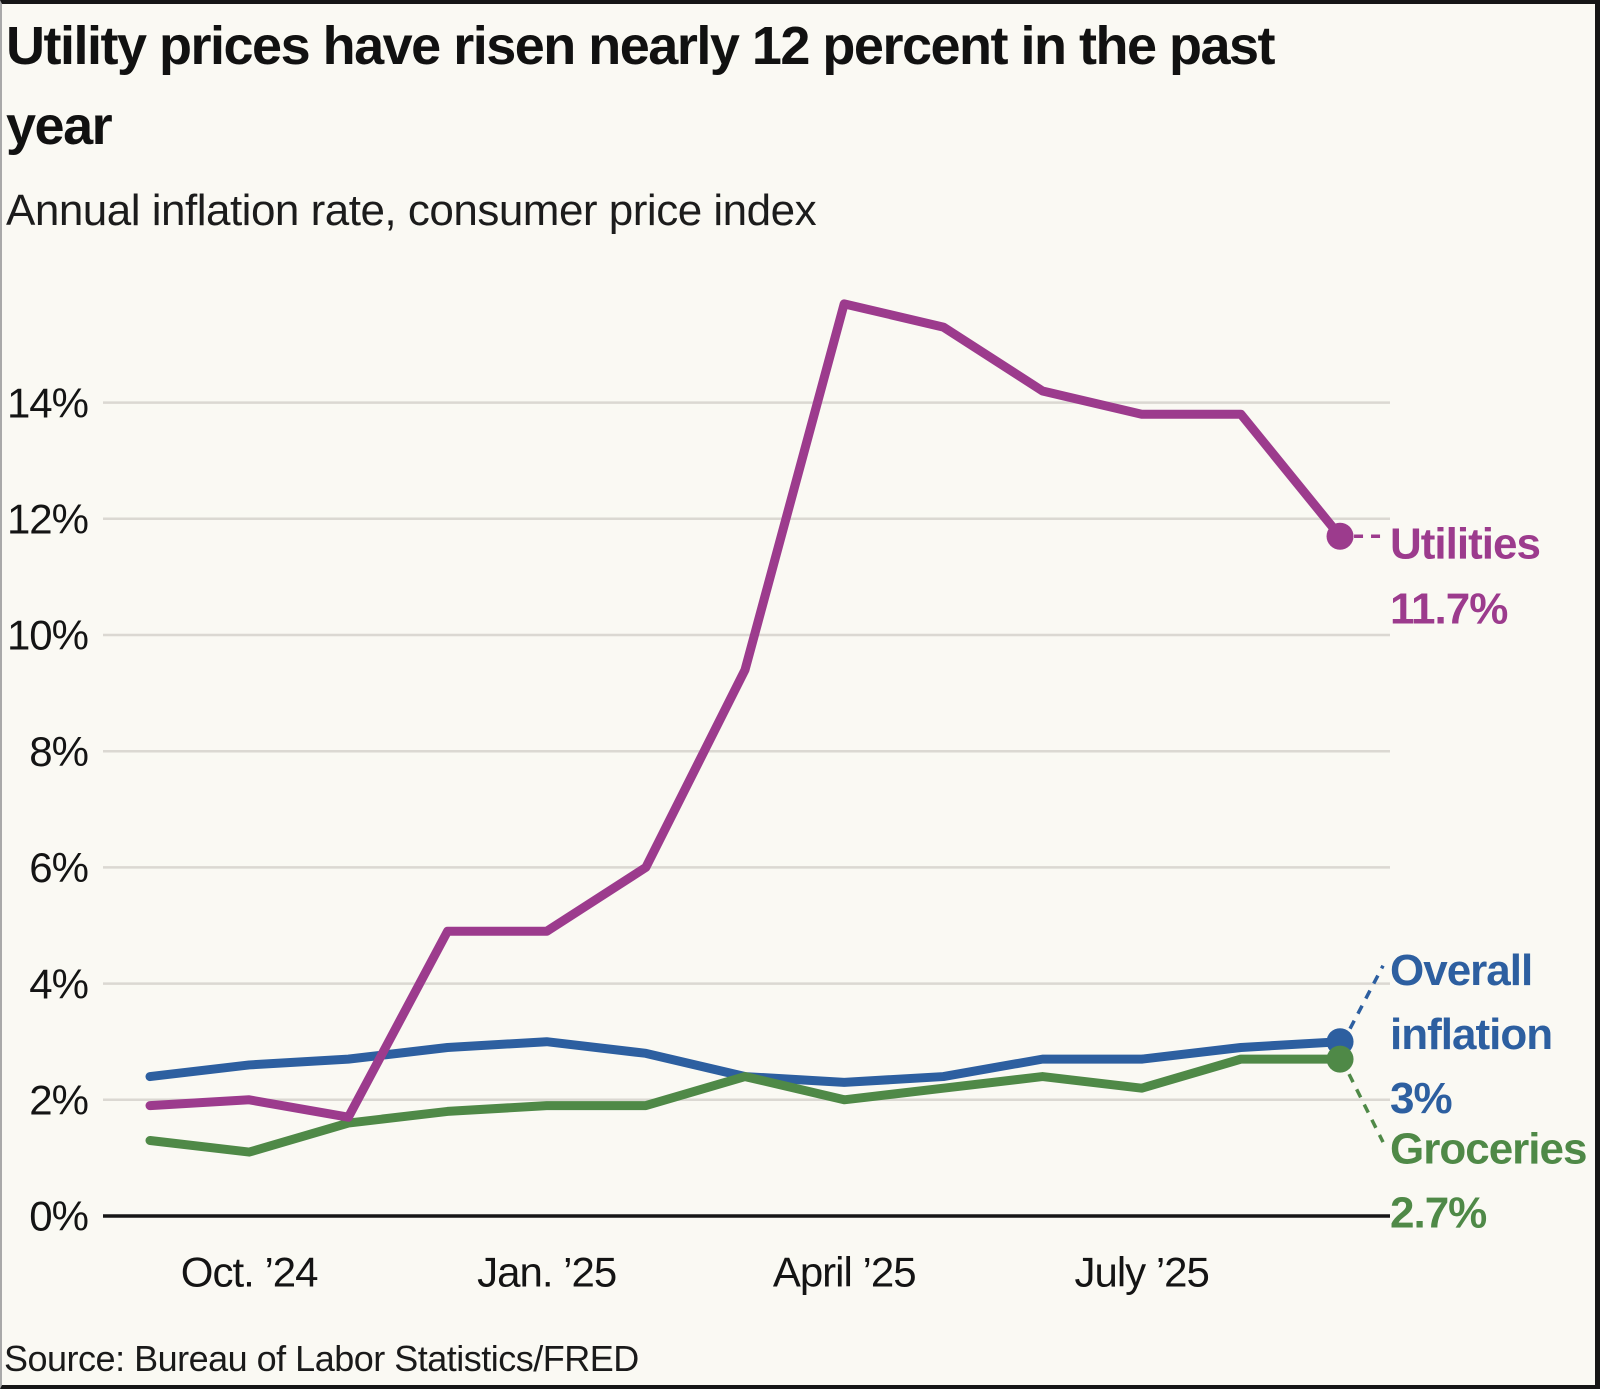 The image size is (1600, 1389). I want to click on overall-inflation-leader-line, so click(1366, 997).